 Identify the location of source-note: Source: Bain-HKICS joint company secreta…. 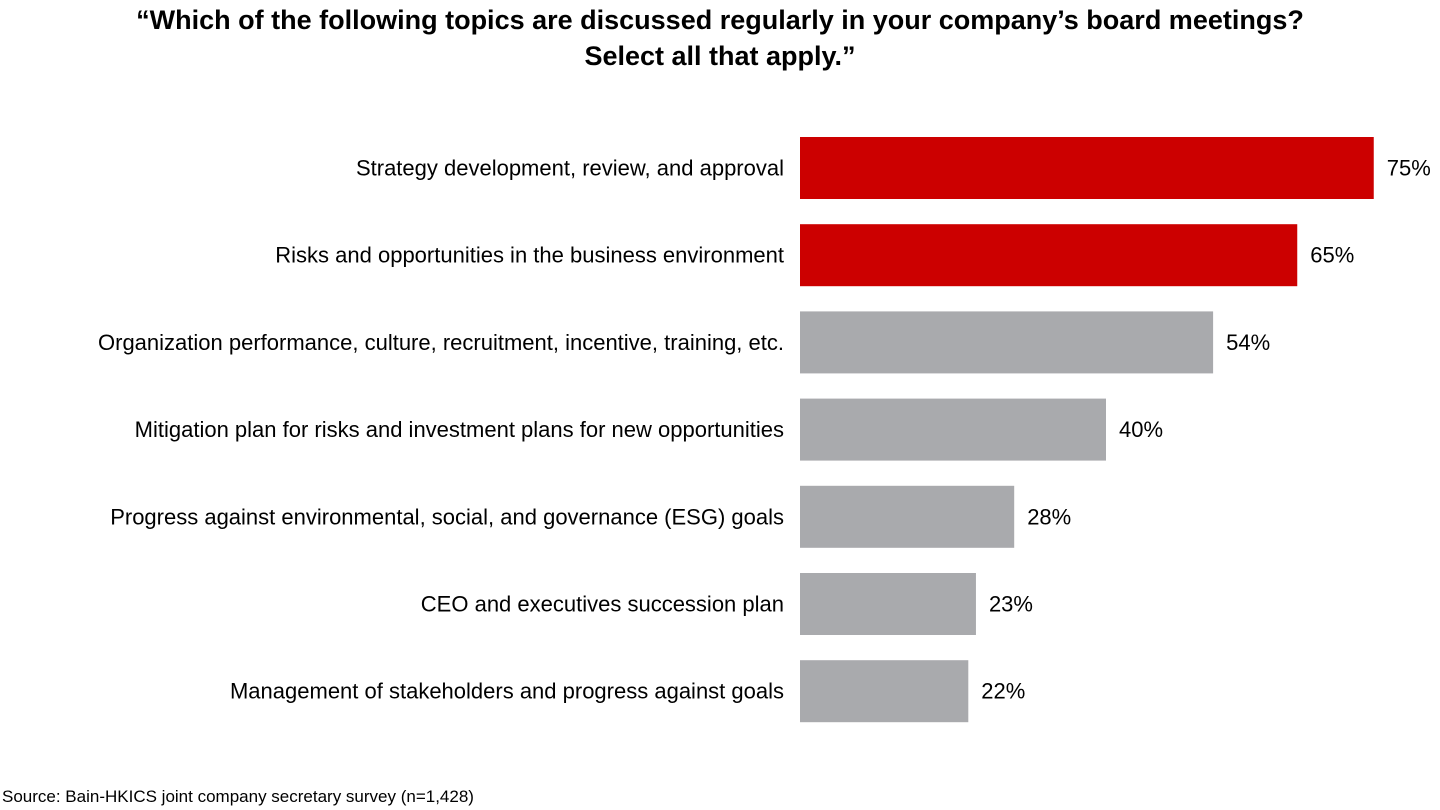
(238, 796).